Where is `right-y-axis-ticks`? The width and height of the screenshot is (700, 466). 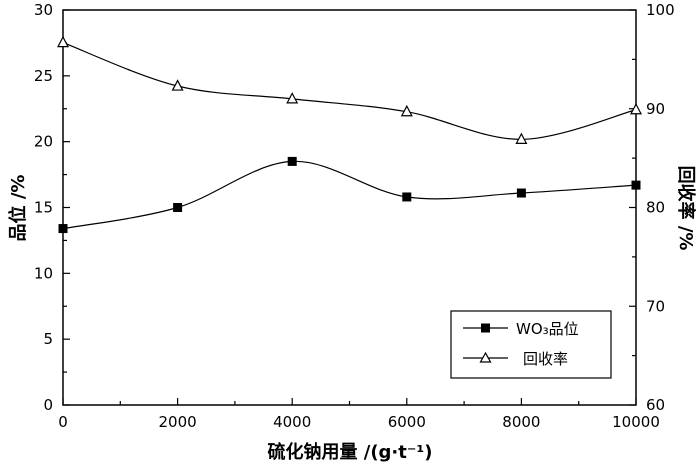 right-y-axis-ticks is located at coordinates (632, 207).